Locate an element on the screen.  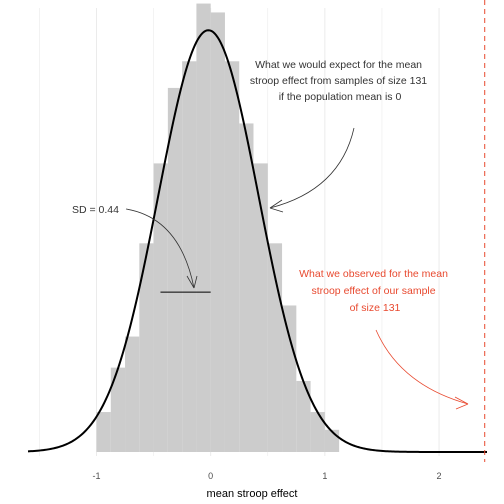
x-tick-label: -1 is located at coordinates (96, 476).